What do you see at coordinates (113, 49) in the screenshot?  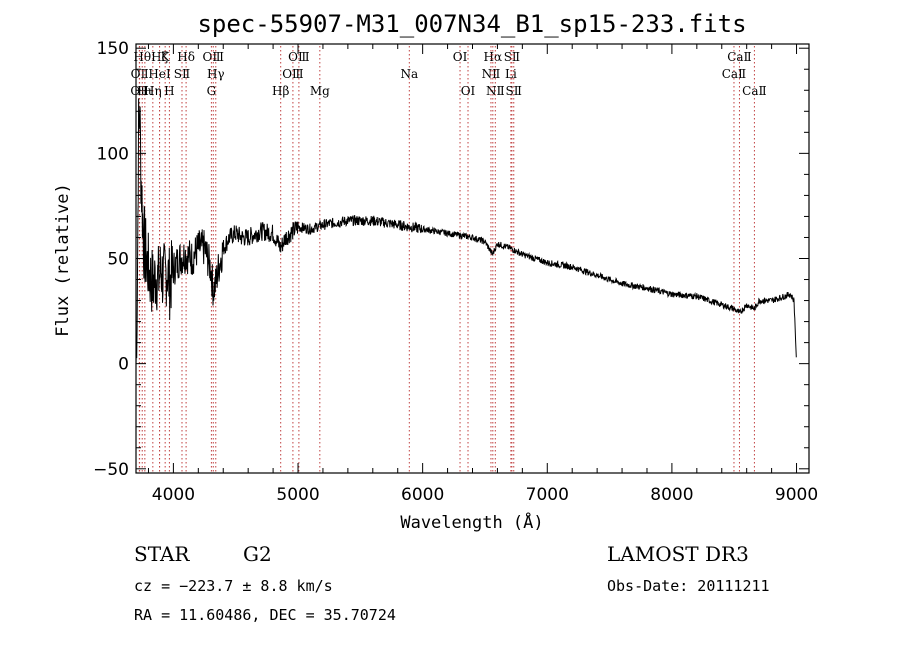 I see `y-tick-label: 150` at bounding box center [113, 49].